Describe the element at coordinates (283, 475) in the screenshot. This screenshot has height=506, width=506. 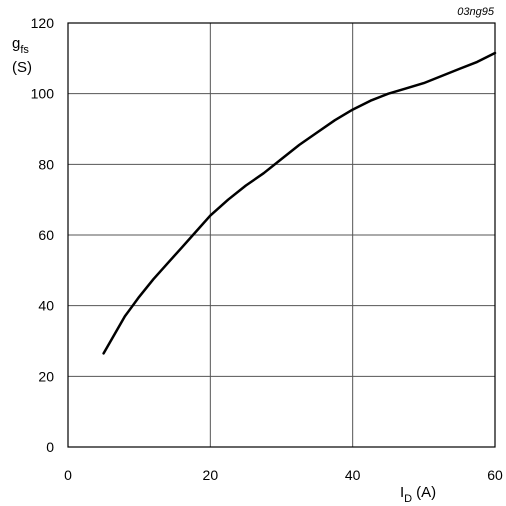
I see `x-tick-labels: 0 20 40 60` at that location.